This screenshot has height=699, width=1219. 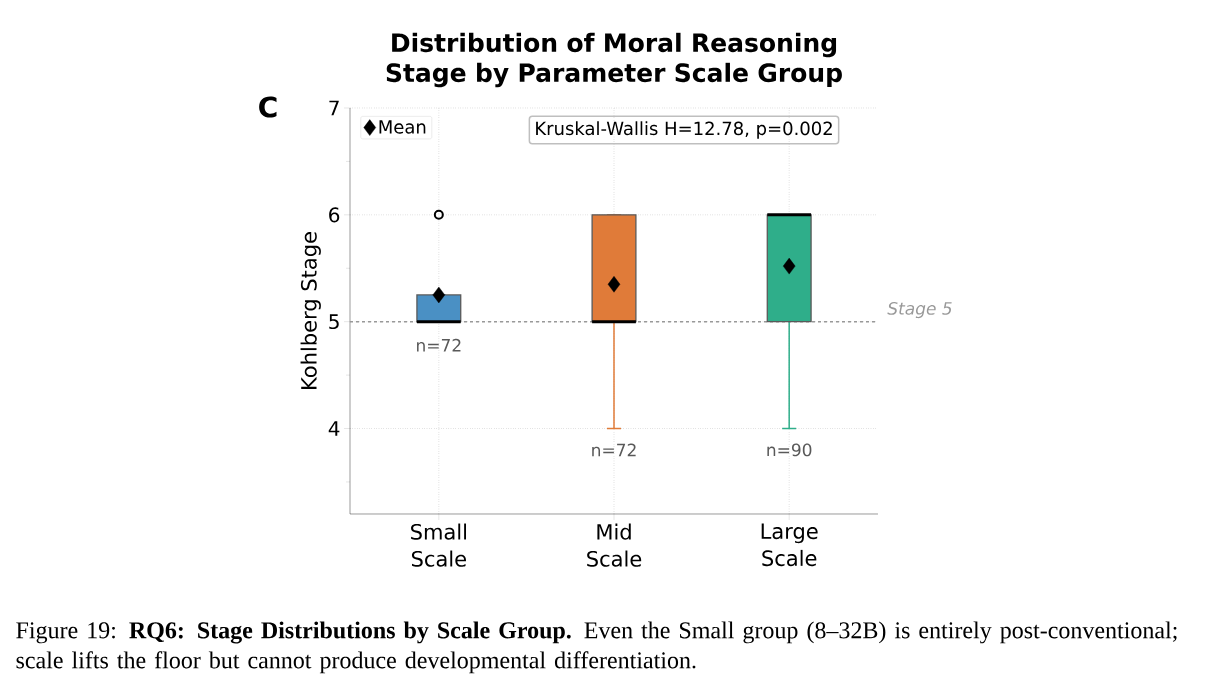 I want to click on y-tick-label: 4, so click(x=334, y=428).